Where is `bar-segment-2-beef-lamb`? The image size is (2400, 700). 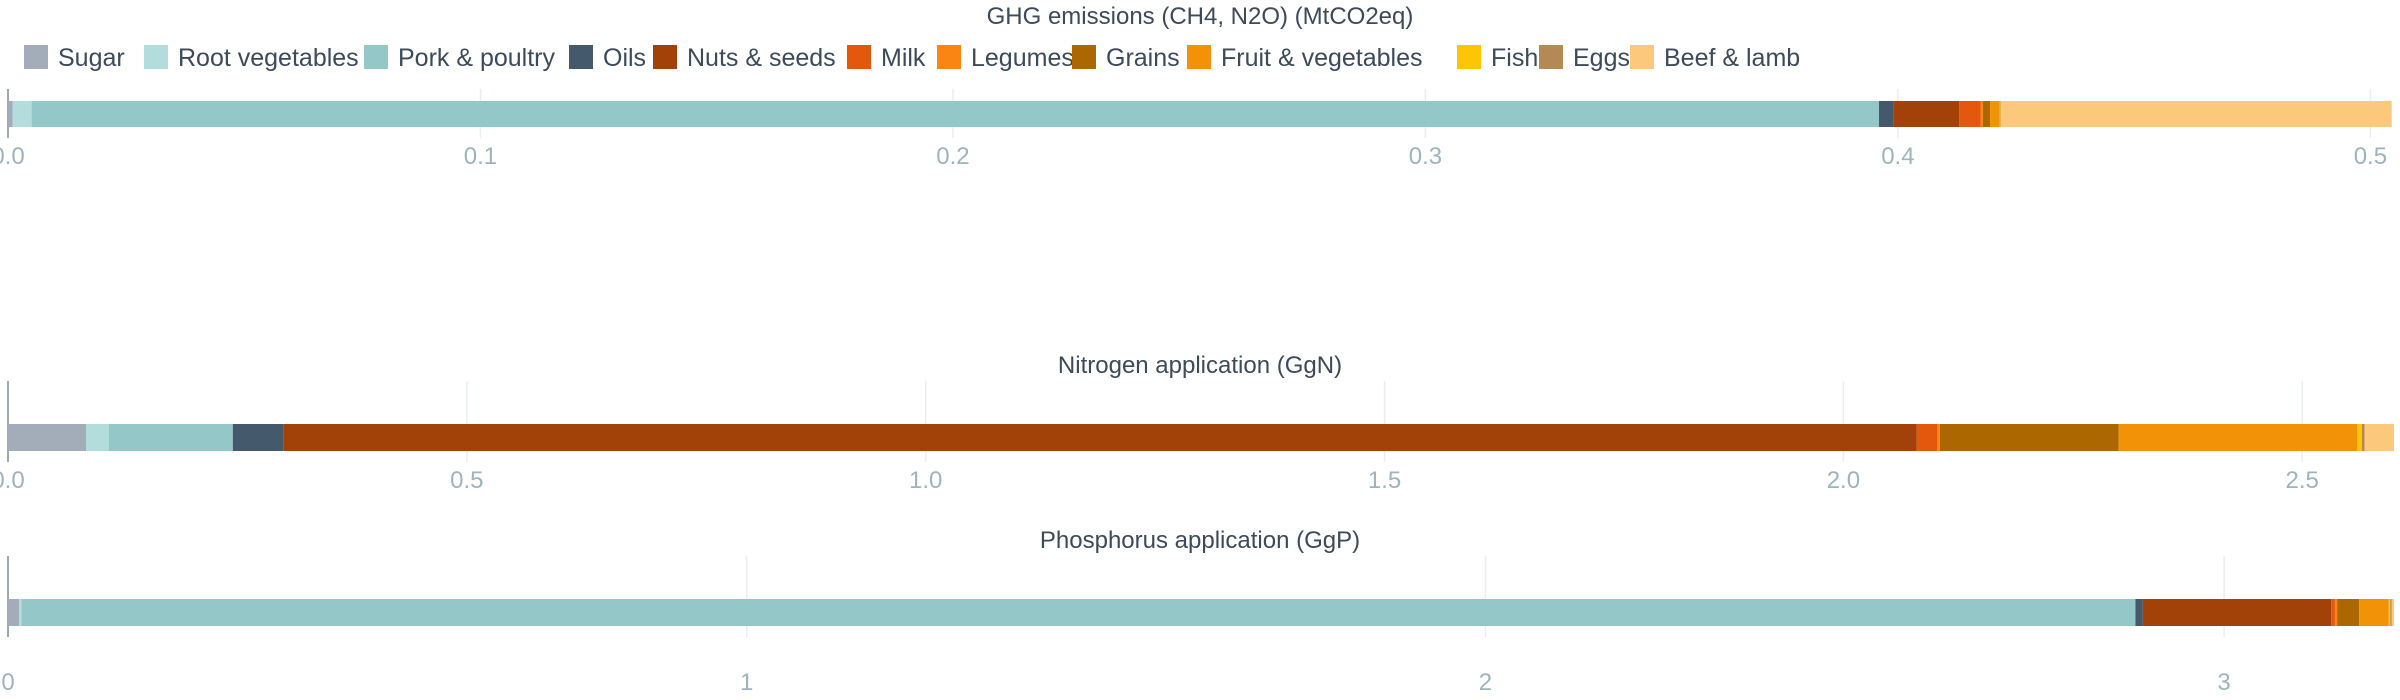
bar-segment-2-beef-lamb is located at coordinates (2379, 437).